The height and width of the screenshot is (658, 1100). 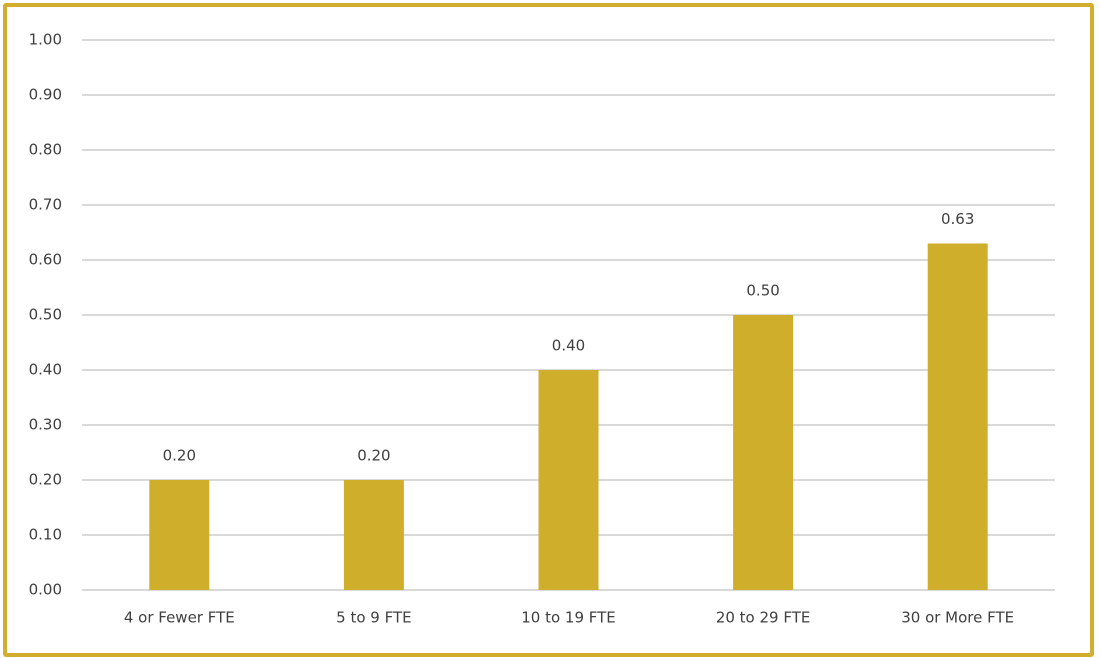 What do you see at coordinates (45, 150) in the screenshot?
I see `y-tick-label: 0.80` at bounding box center [45, 150].